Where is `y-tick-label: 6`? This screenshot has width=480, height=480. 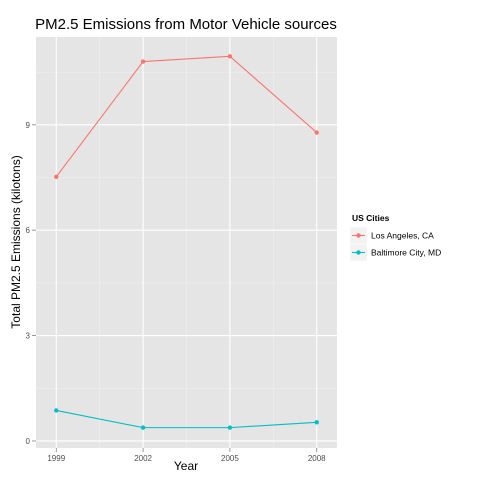
y-tick-label: 6 is located at coordinates (28, 230).